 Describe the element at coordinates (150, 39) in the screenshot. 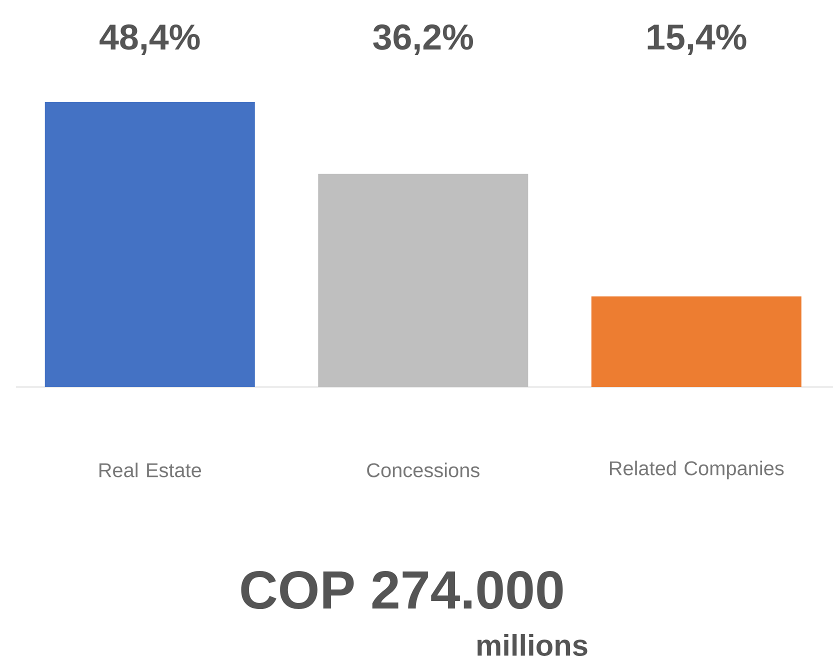

I see `data-label: 48,4%` at that location.